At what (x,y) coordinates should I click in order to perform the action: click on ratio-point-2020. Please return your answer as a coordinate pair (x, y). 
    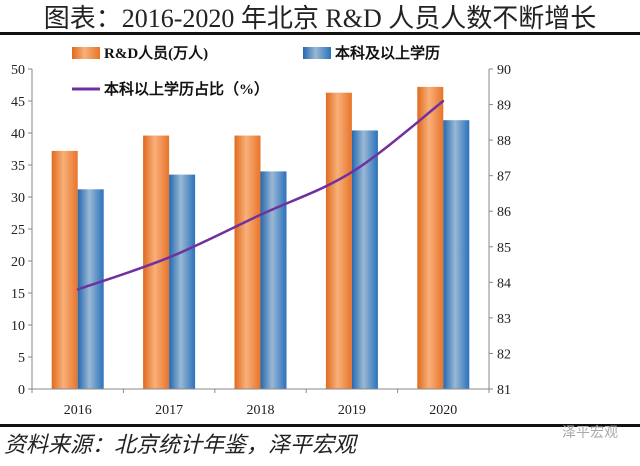
    Looking at the image, I should click on (443, 101).